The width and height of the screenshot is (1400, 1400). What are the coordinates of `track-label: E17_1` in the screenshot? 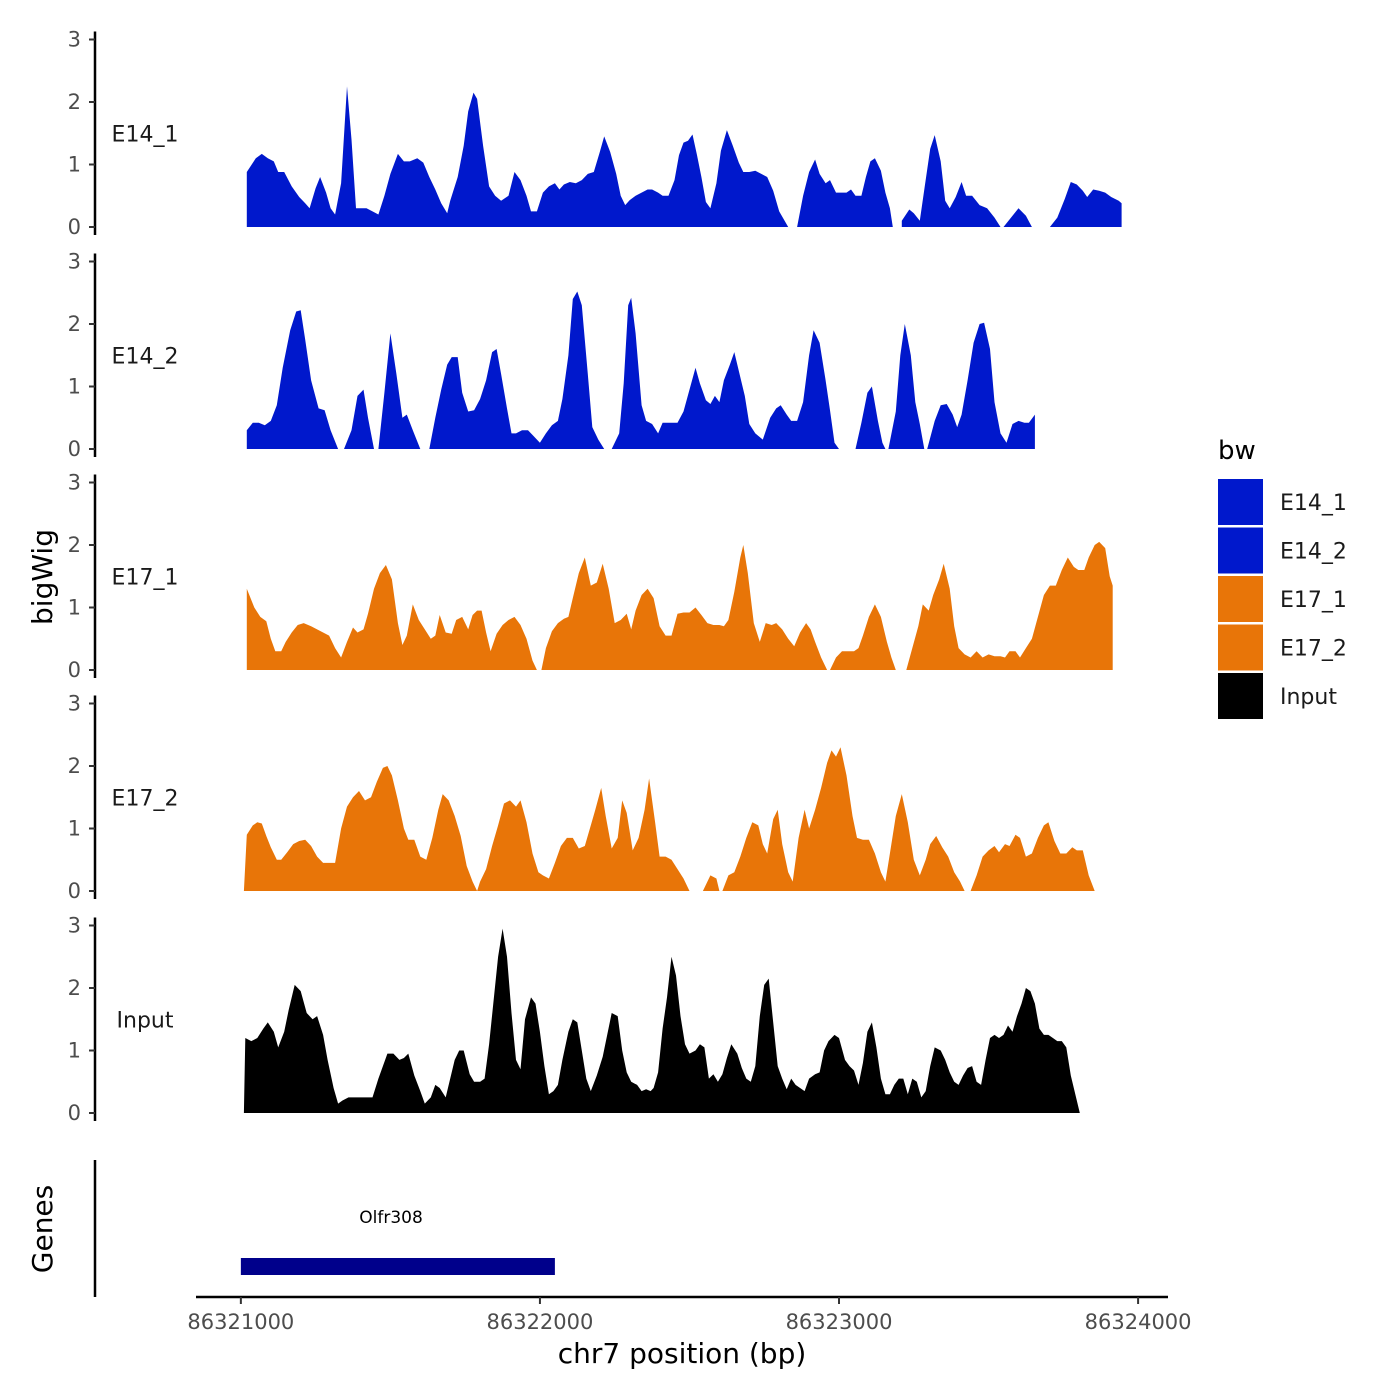 It's located at (145, 577).